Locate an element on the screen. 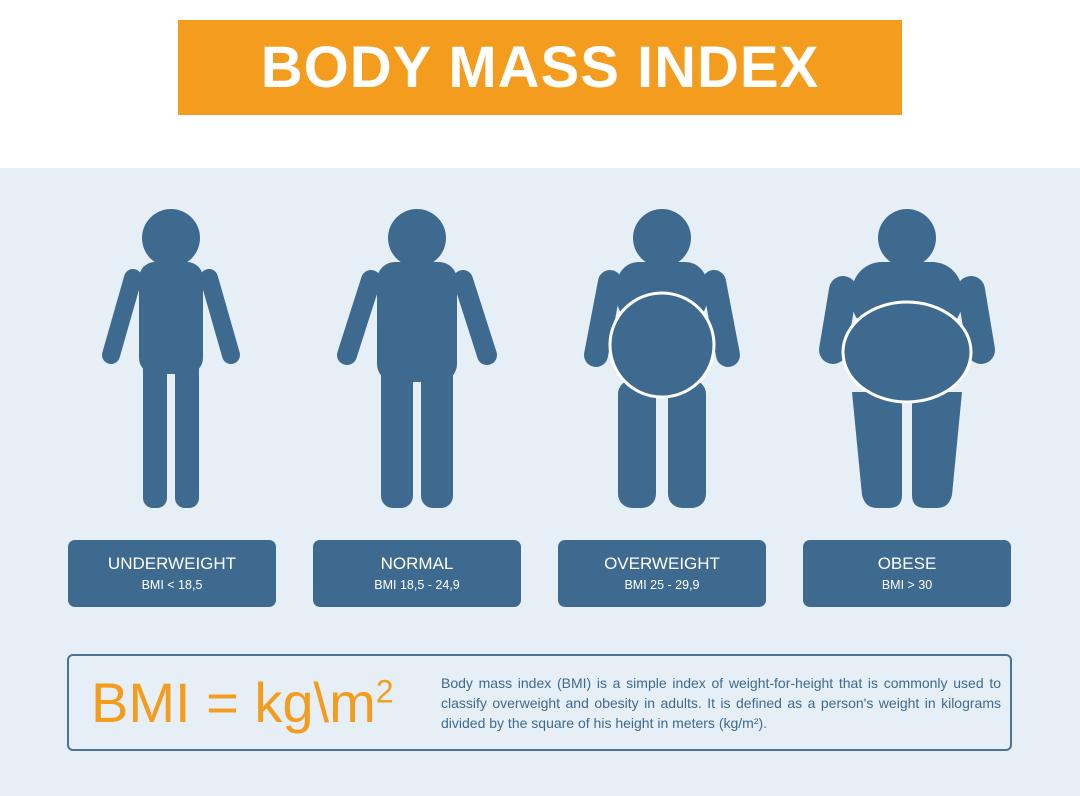  category-range: BMI < 18,5 is located at coordinates (172, 585).